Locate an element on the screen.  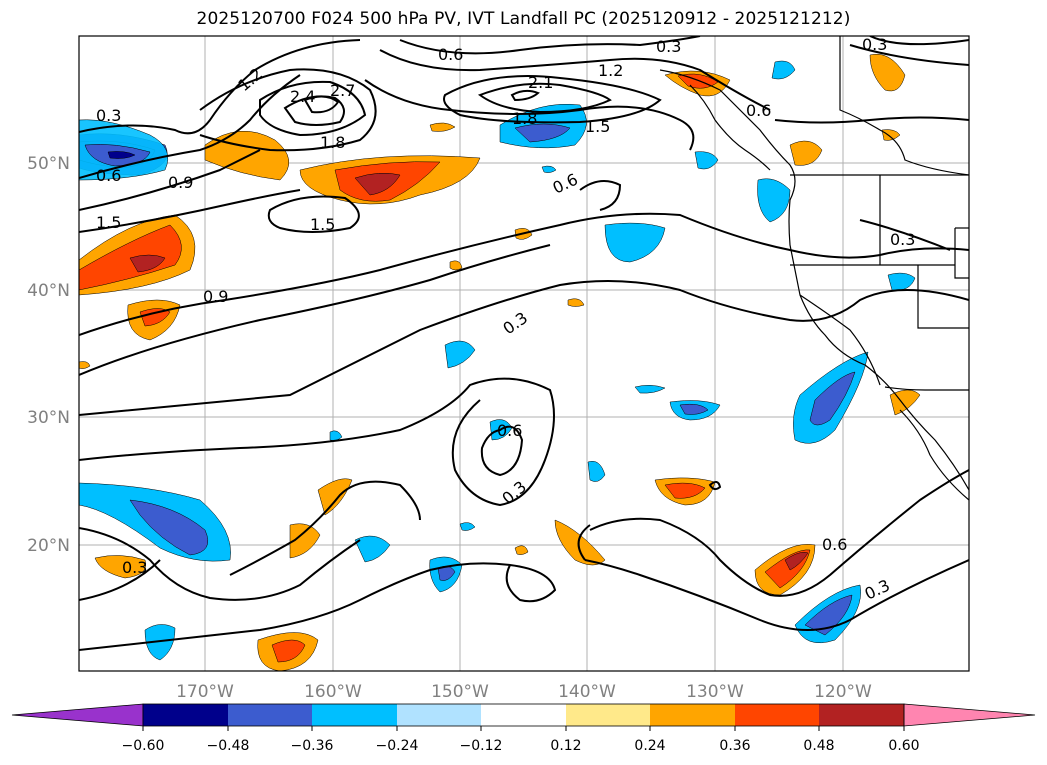
colorbar-tick-label: −0.36 is located at coordinates (312, 746).